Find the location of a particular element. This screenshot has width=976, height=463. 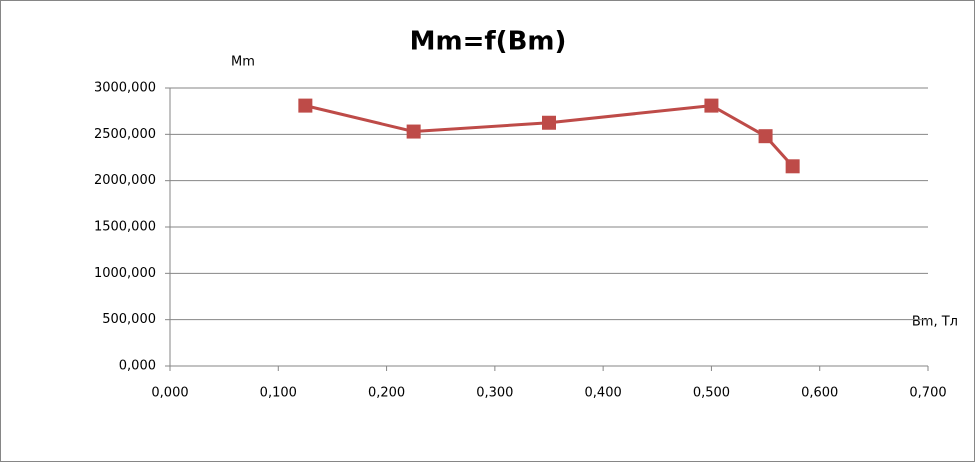

y-axis-label: Mm is located at coordinates (243, 62).